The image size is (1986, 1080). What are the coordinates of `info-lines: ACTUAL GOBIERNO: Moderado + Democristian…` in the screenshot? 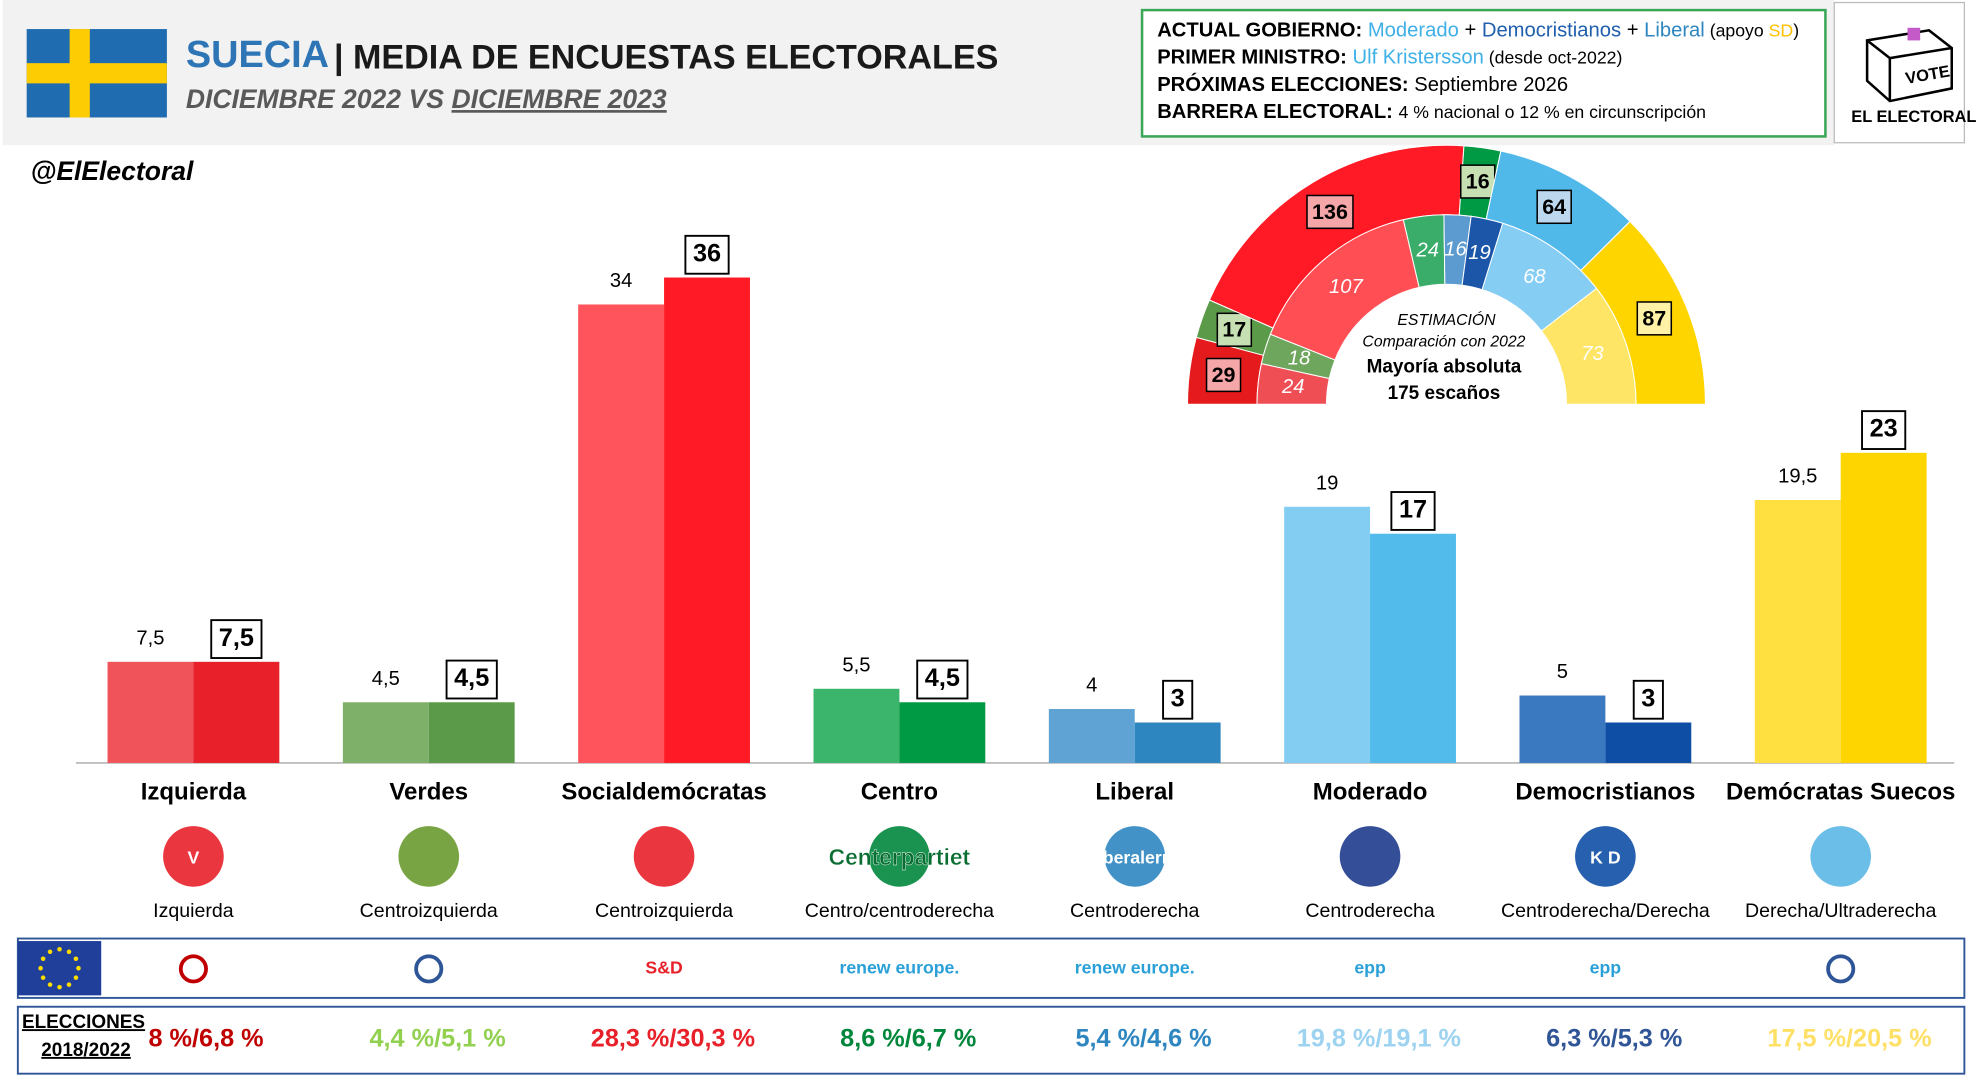 It's located at (1478, 71).